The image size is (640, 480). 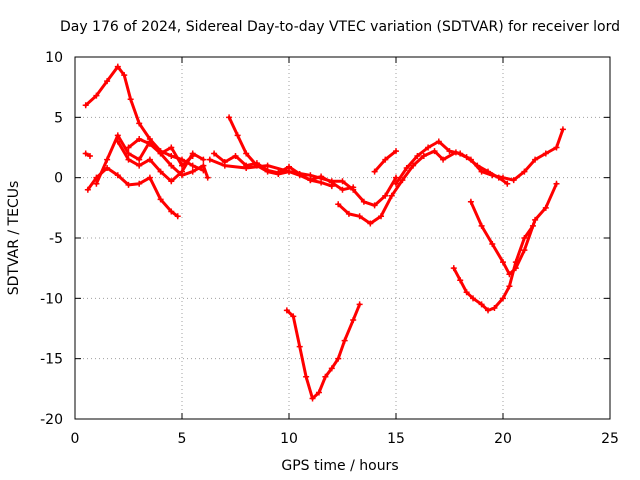 What do you see at coordinates (610, 439) in the screenshot?
I see `x-tick-label: 25` at bounding box center [610, 439].